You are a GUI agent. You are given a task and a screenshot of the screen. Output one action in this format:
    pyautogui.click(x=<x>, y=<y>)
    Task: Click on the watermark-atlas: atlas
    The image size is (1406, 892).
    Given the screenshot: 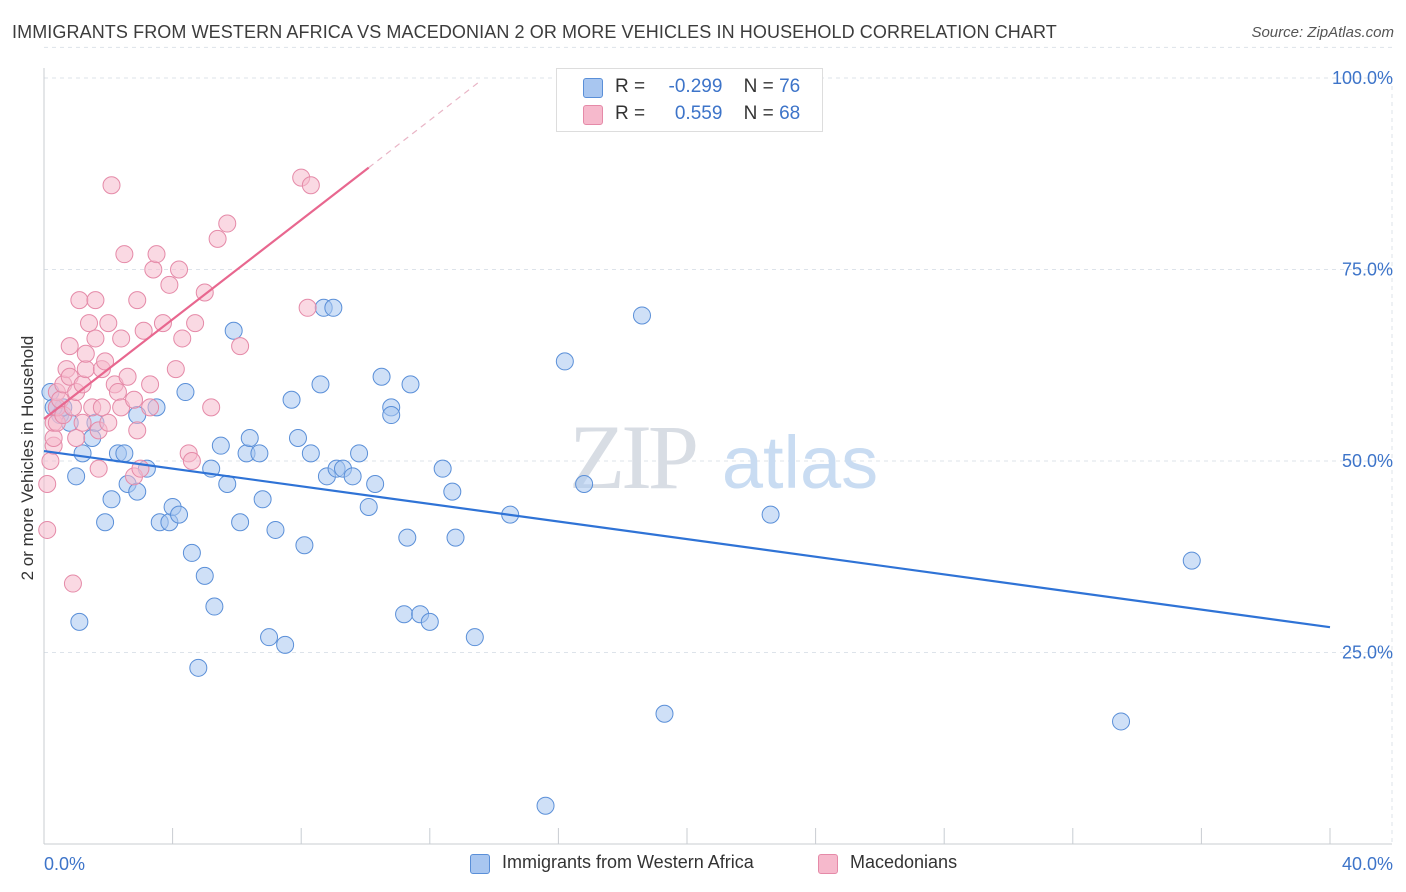 What is the action you would take?
    pyautogui.click(x=800, y=462)
    